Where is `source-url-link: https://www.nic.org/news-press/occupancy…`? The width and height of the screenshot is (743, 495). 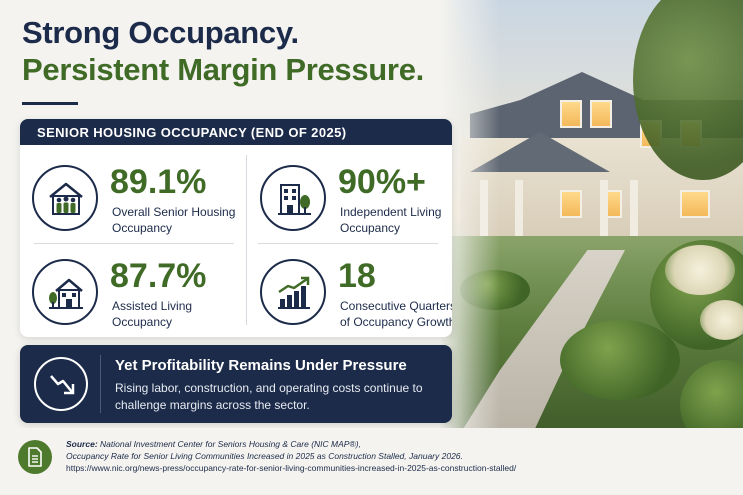 source-url-link: https://www.nic.org/news-press/occupancy… is located at coordinates (291, 468).